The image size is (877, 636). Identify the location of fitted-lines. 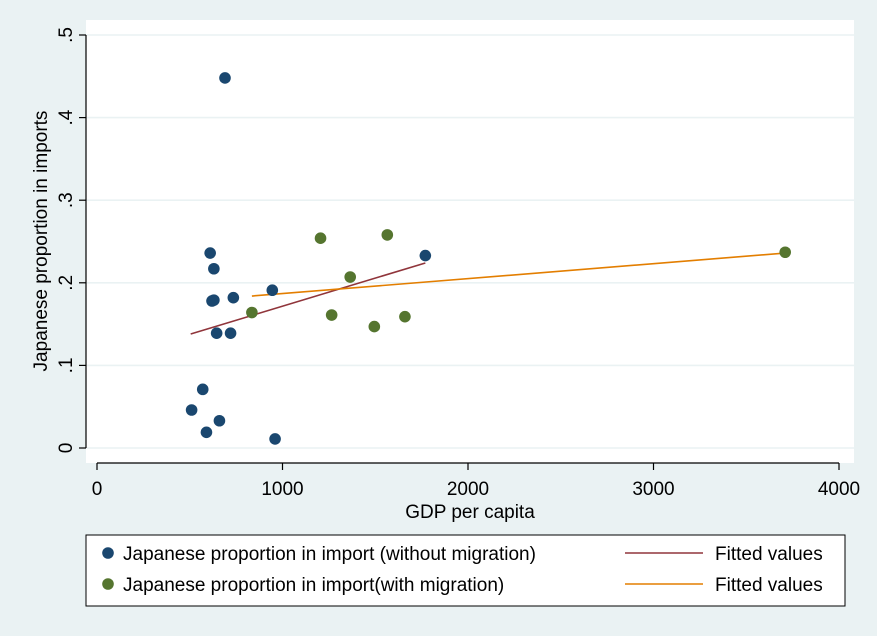
(488, 293).